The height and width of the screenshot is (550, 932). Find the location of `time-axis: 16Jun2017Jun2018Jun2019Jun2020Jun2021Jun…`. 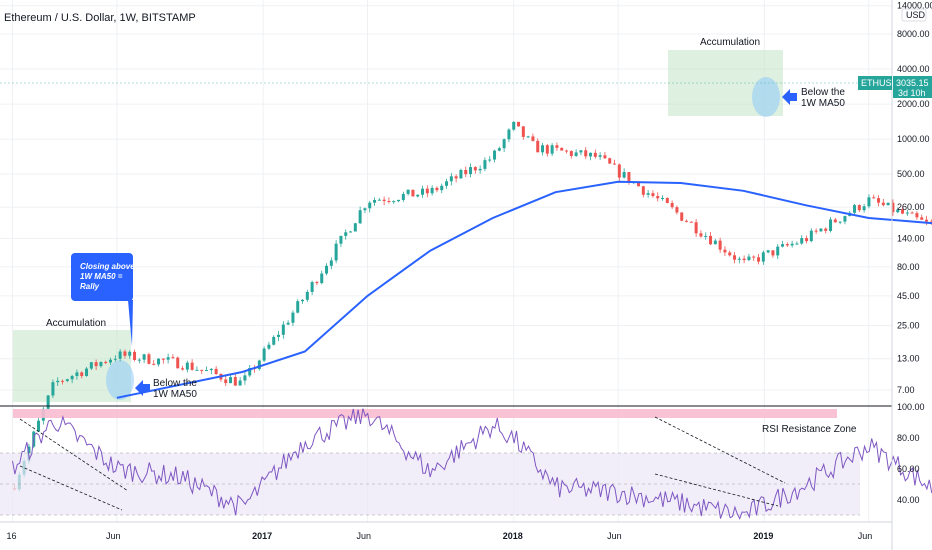

time-axis: 16Jun2017Jun2018Jun2019Jun2020Jun2021Jun… is located at coordinates (469, 536).